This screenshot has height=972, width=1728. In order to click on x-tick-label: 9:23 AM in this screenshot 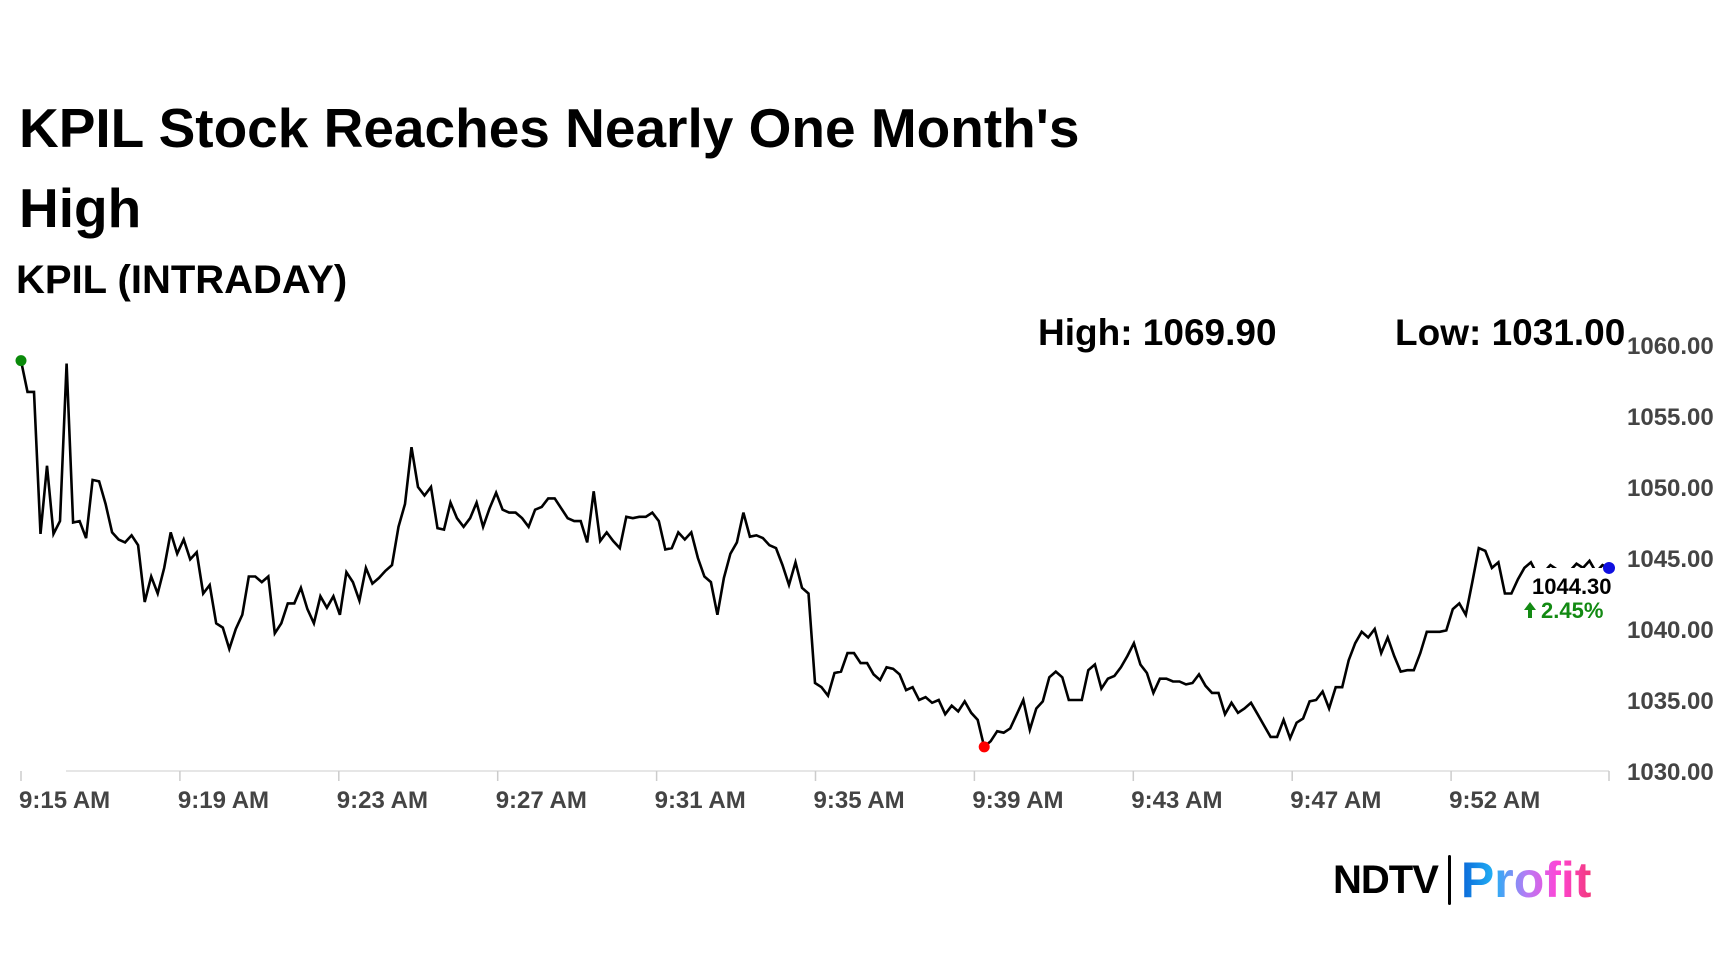, I will do `click(382, 800)`.